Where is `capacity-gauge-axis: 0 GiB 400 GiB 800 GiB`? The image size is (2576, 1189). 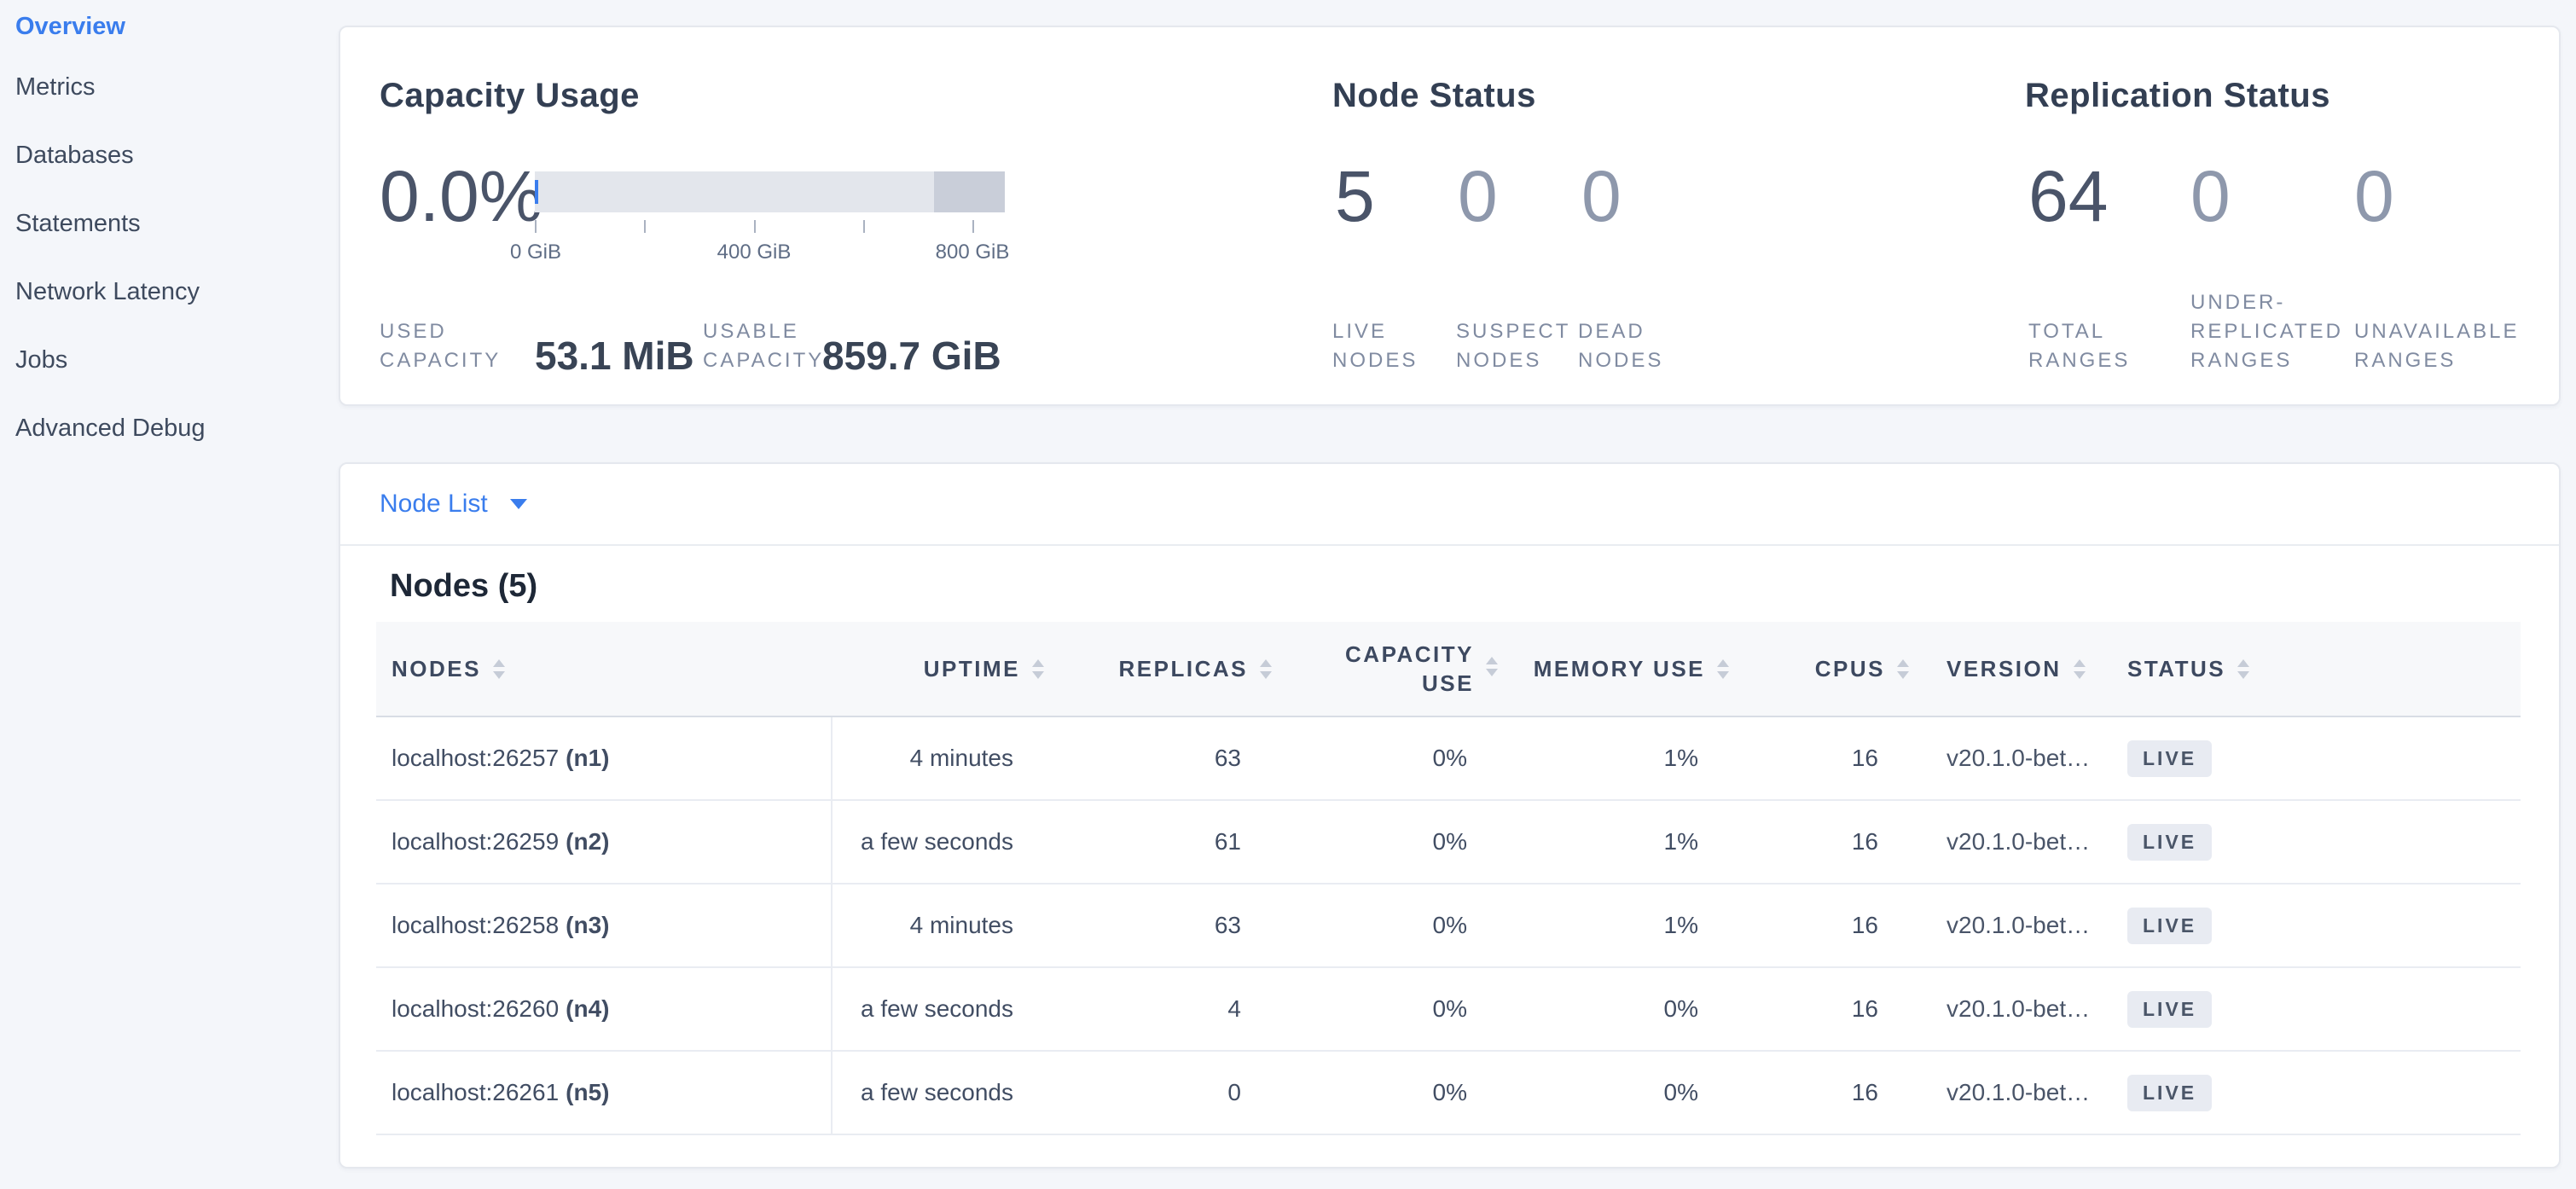 capacity-gauge-axis: 0 GiB 400 GiB 800 GiB is located at coordinates (759, 251).